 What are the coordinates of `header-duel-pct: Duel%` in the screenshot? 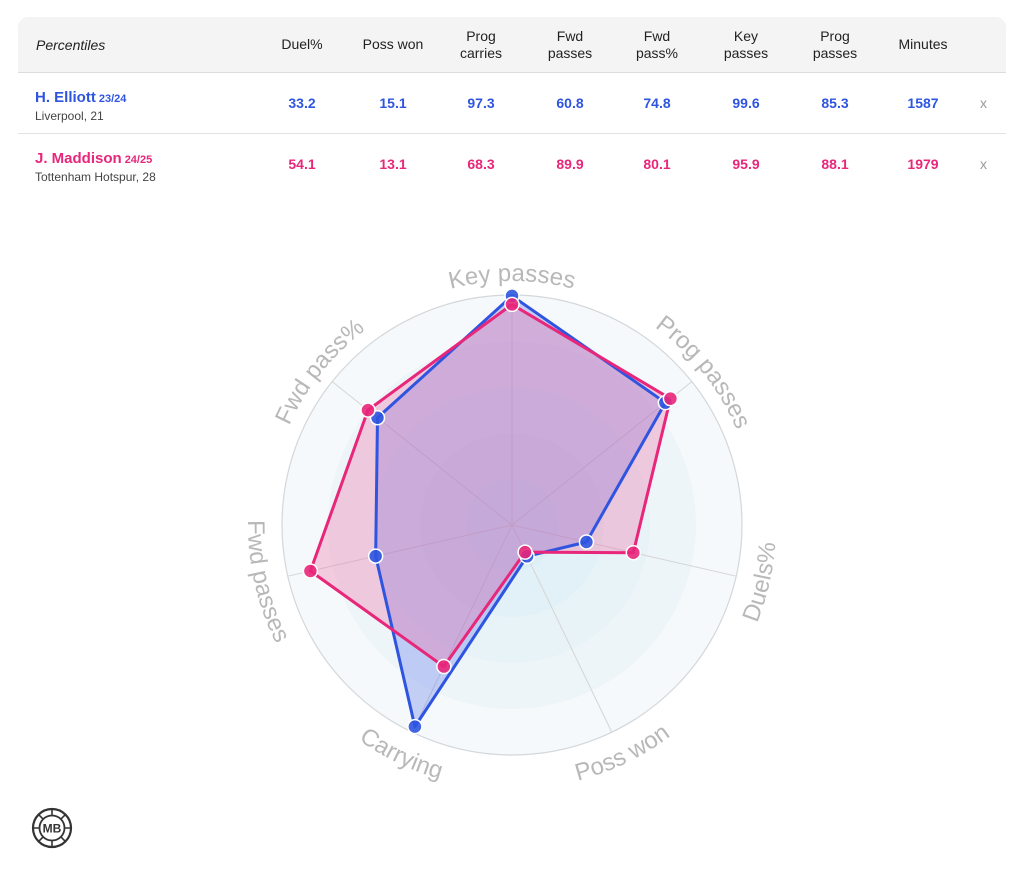 It's located at (302, 44).